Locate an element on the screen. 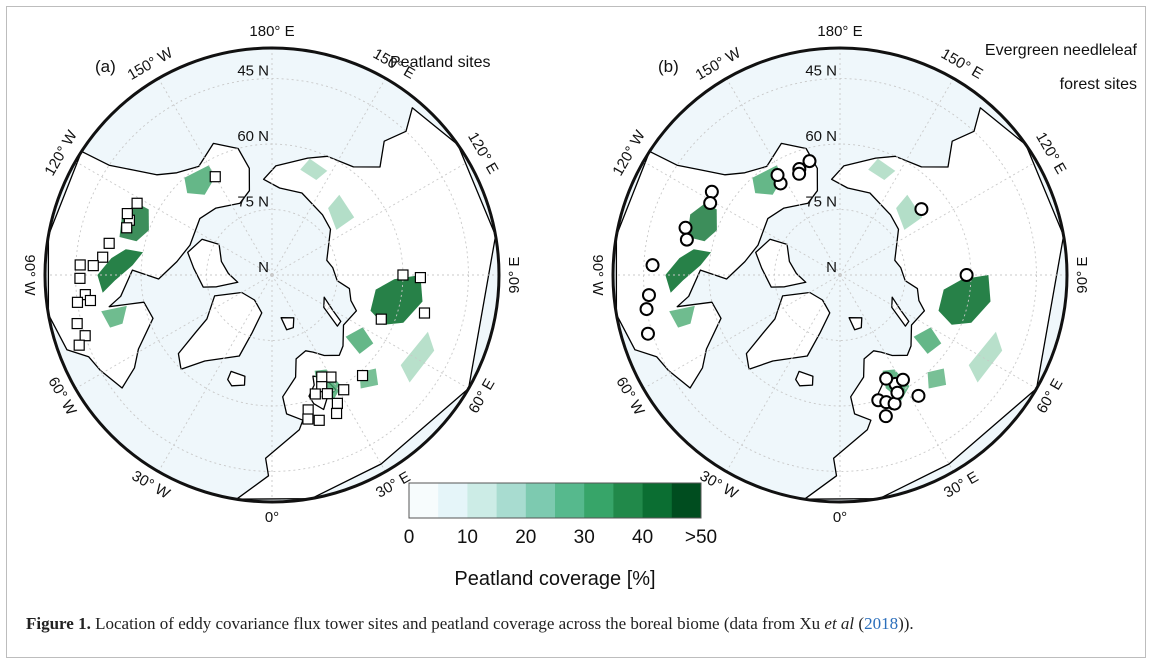  colorbar-tick-labels: 0 10 20 30 40 >50 is located at coordinates (560, 537).